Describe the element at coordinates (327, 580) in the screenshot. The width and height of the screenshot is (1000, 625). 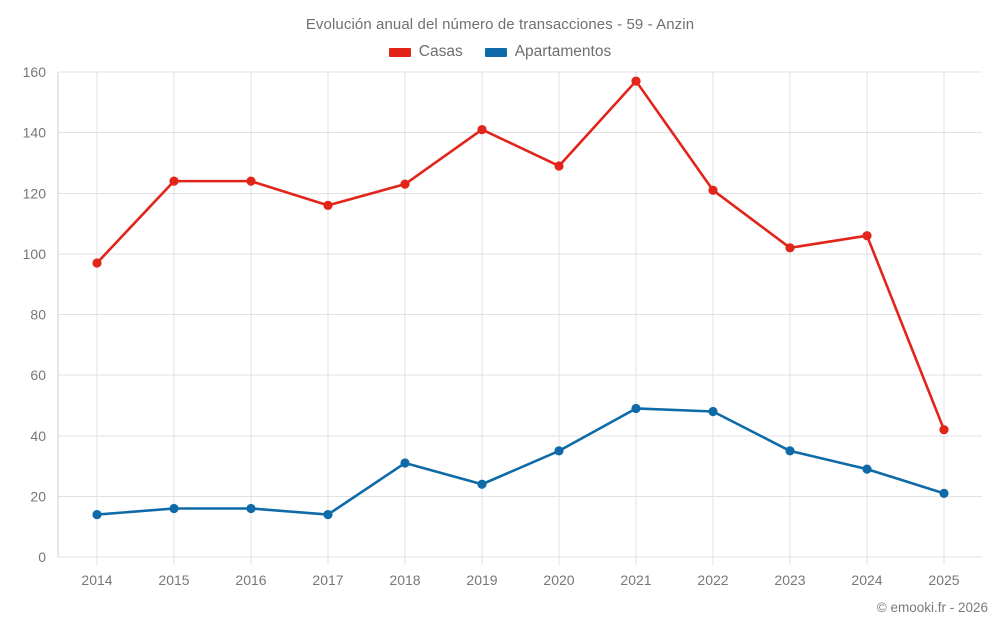
I see `x-axis-tick-label: 2017` at that location.